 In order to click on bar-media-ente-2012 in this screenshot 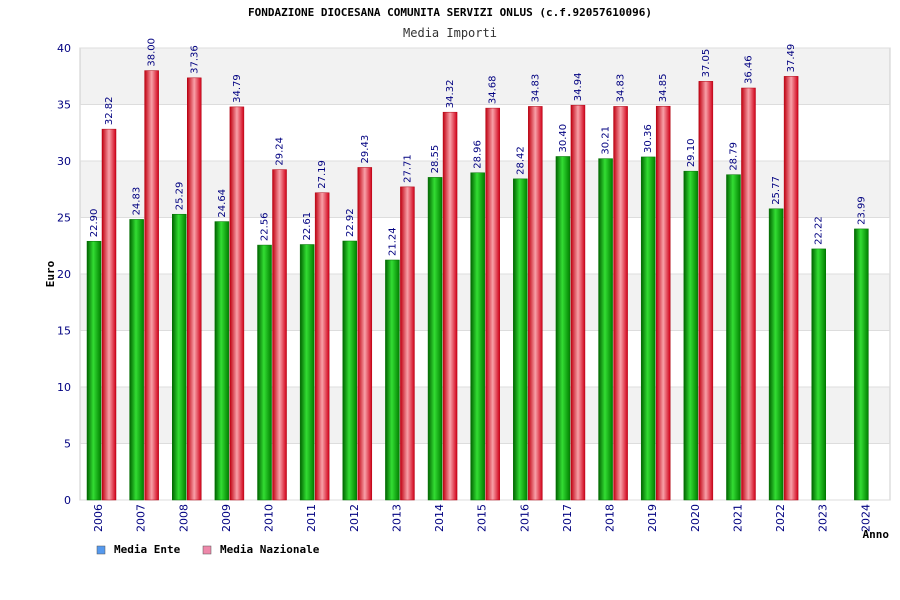, I will do `click(350, 370)`.